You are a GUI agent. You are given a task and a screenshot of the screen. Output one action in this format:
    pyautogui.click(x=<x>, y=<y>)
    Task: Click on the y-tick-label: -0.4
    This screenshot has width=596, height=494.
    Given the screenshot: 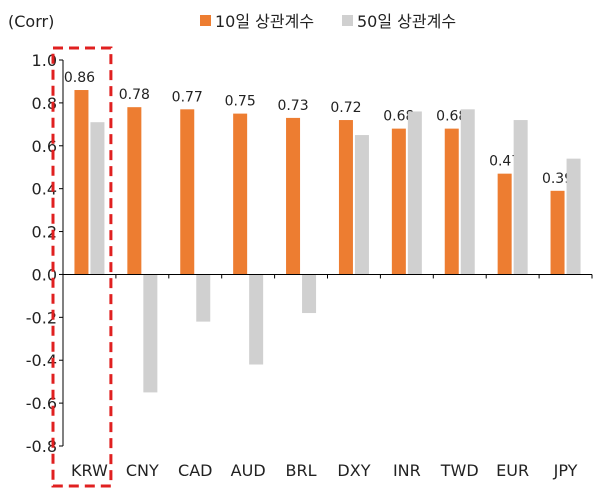 What is the action you would take?
    pyautogui.click(x=41, y=360)
    